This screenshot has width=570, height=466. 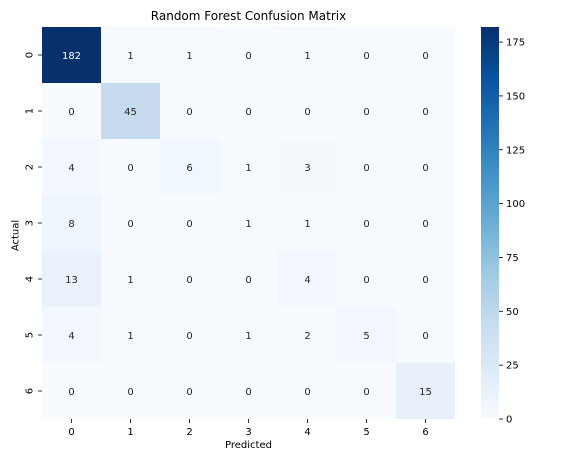 I want to click on cell-value-1-5: 0, so click(x=366, y=112).